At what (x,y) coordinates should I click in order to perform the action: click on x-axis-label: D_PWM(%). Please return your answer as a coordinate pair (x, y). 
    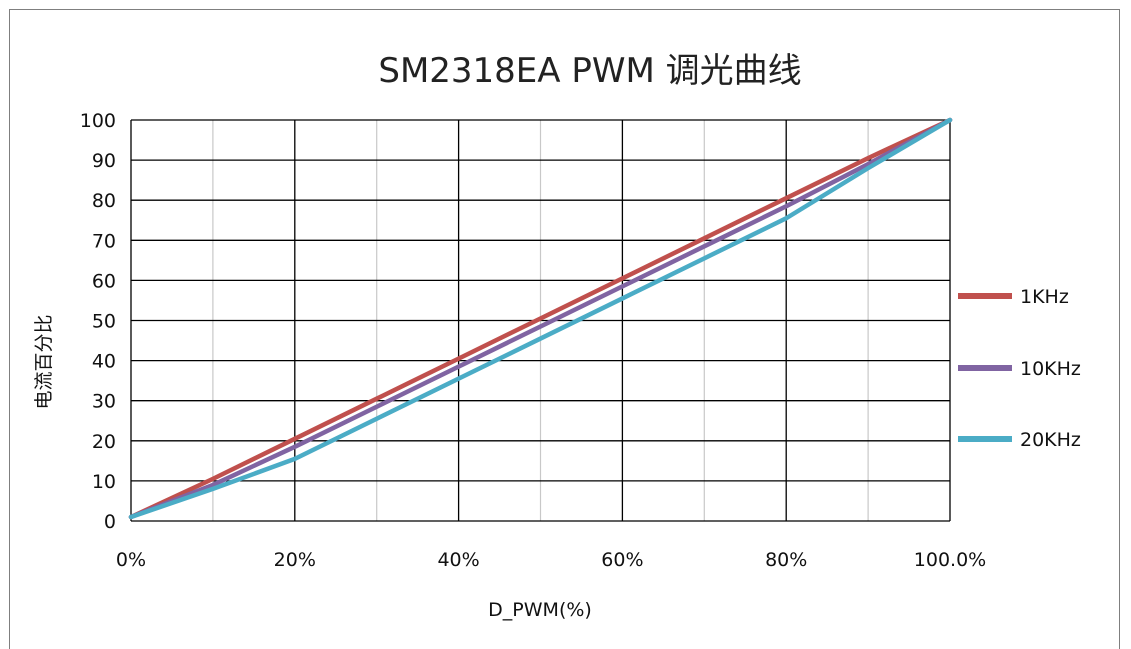
    Looking at the image, I should click on (540, 610).